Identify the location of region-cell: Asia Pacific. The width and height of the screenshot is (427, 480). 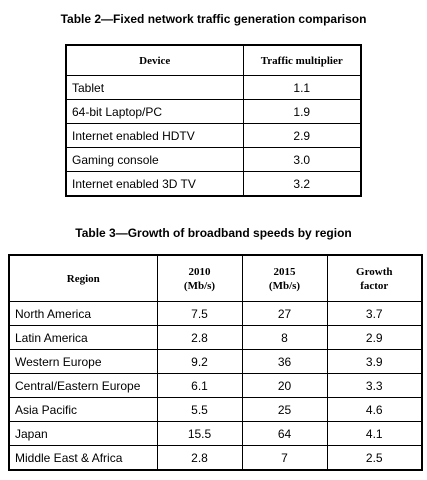
(83, 409).